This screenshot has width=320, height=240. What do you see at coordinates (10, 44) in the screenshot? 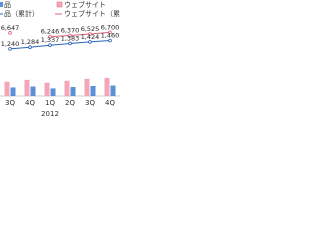
I see `data-label: 1,240` at bounding box center [10, 44].